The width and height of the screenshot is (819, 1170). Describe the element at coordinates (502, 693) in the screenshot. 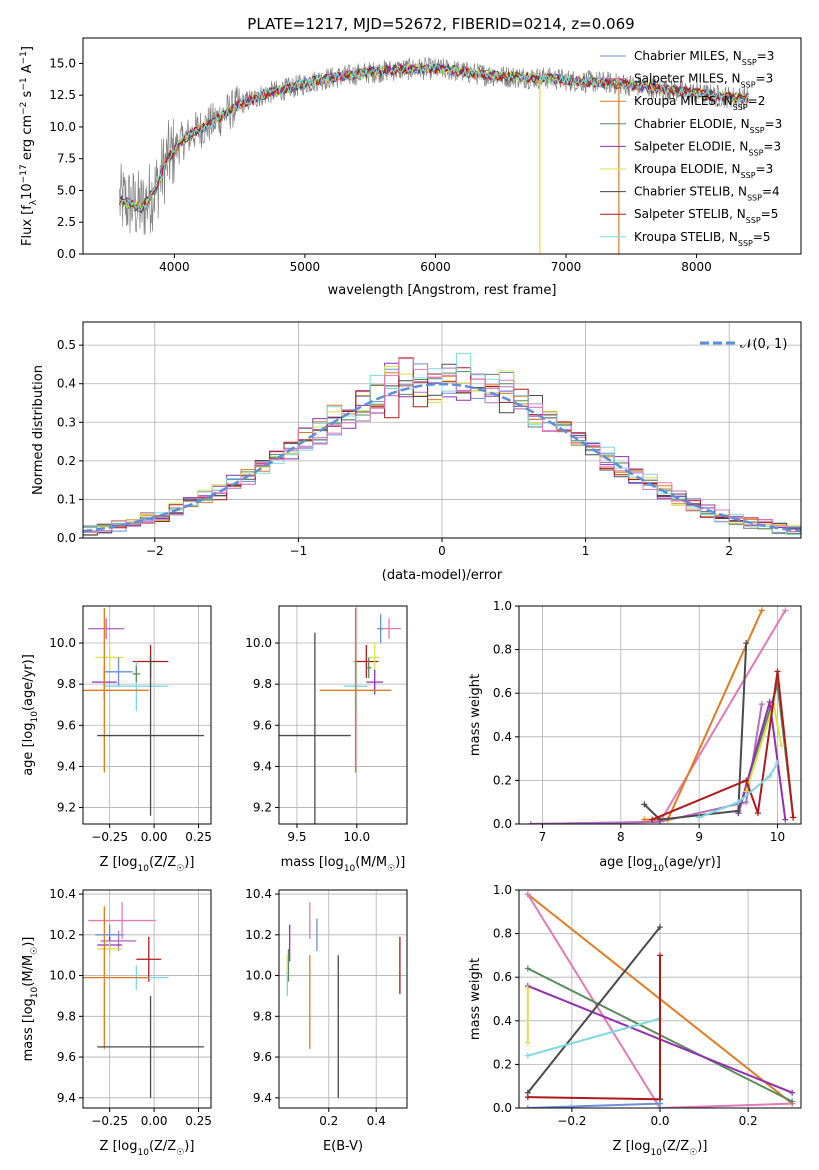

I see `weight_vs_age-ytick-label: 0.6` at that location.